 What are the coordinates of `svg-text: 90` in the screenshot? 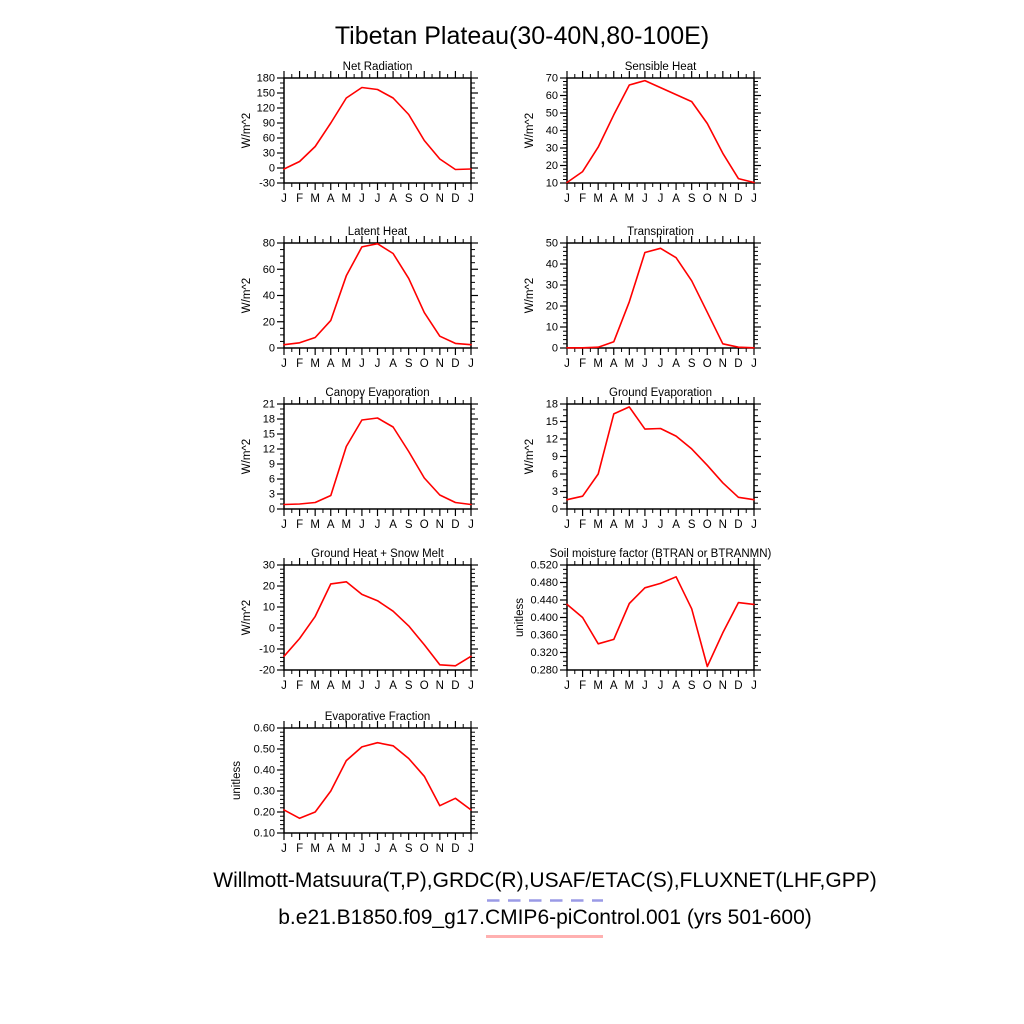 It's located at (269, 124).